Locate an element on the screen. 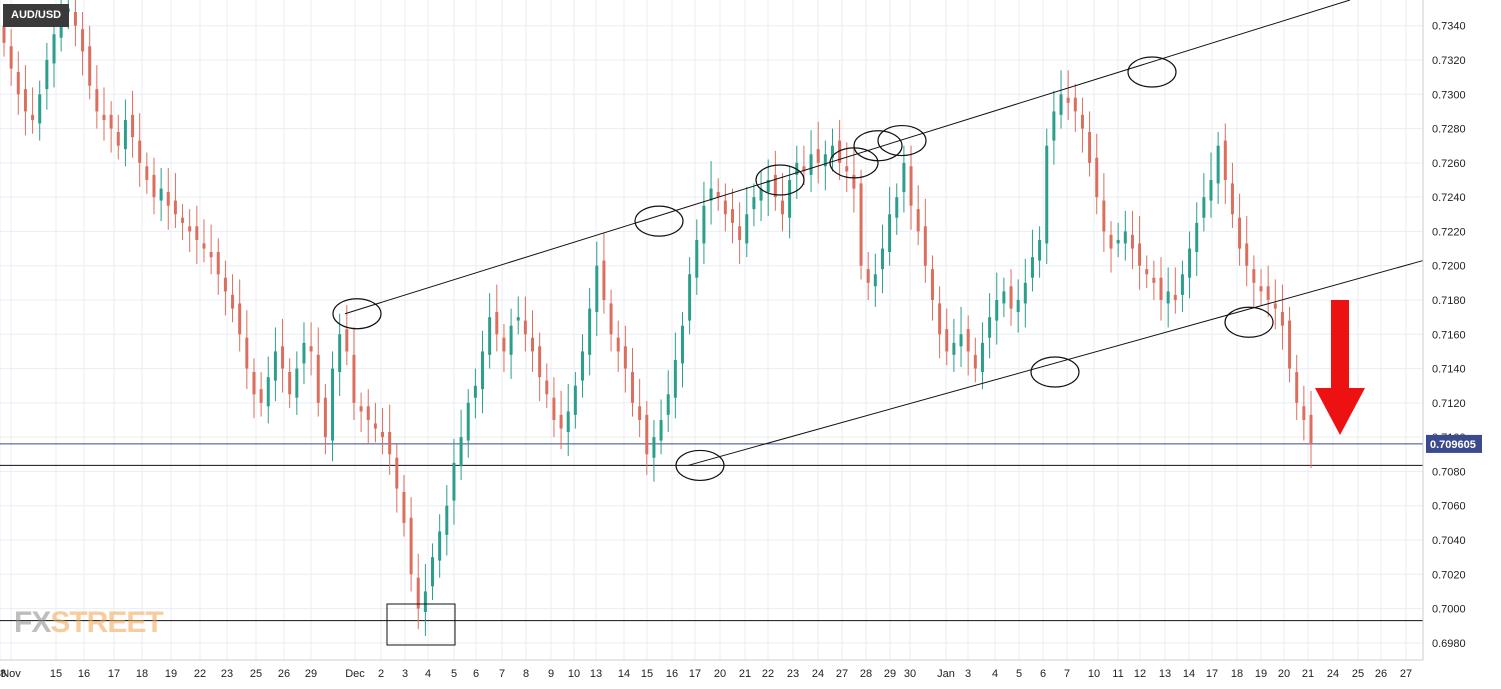  x-tick-label: 29 is located at coordinates (311, 674).